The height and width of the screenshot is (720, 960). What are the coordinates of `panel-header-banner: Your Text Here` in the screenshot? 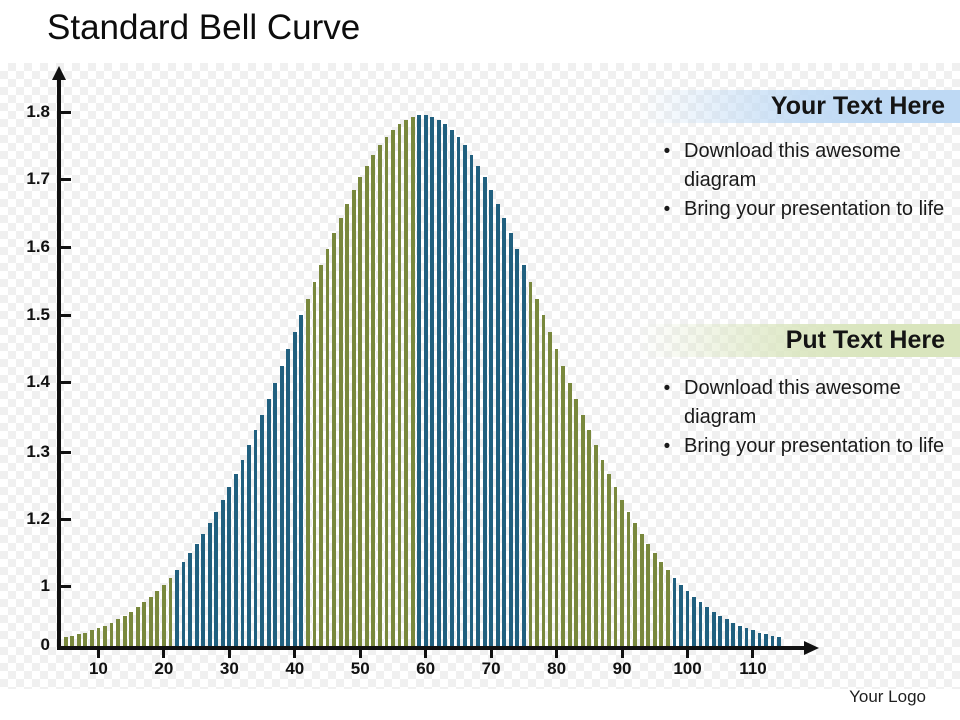 It's located at (799, 106).